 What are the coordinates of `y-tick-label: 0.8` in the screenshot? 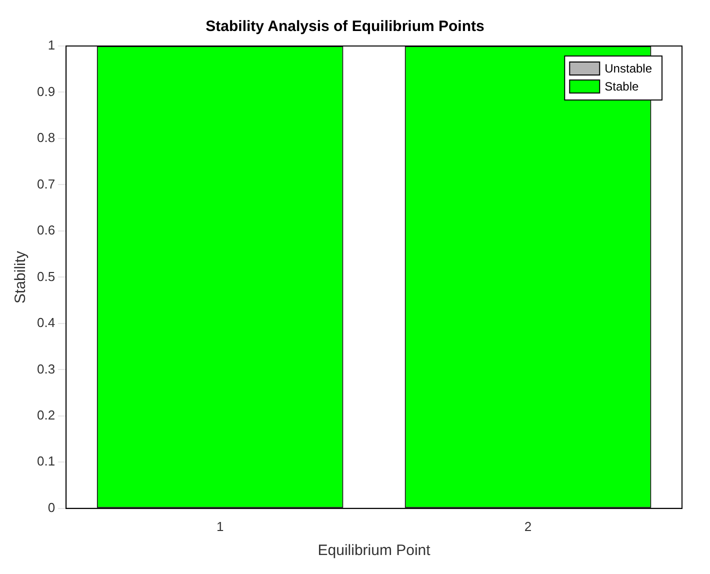 It's located at (46, 138).